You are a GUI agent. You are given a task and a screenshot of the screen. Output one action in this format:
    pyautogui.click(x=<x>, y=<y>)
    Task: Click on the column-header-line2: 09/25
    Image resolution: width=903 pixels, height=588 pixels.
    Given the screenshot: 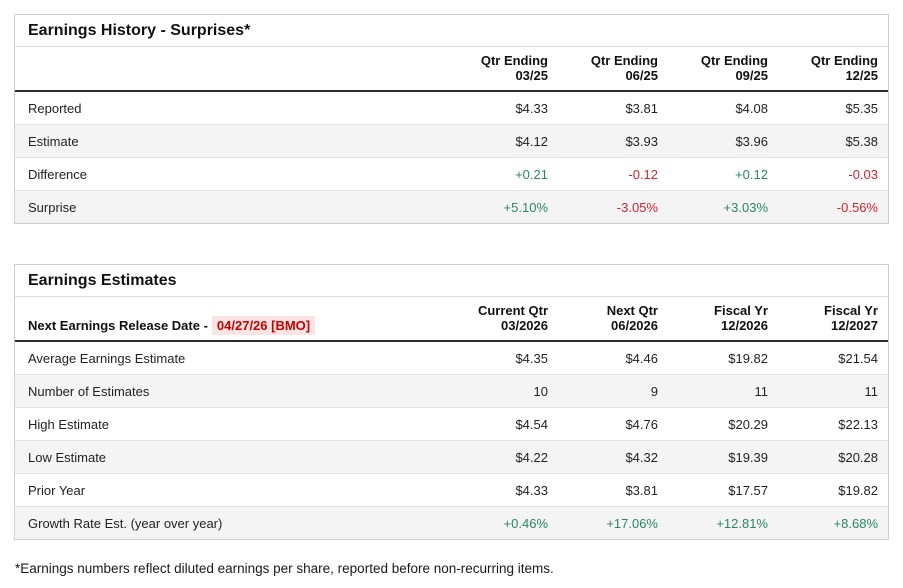 What is the action you would take?
    pyautogui.click(x=751, y=75)
    